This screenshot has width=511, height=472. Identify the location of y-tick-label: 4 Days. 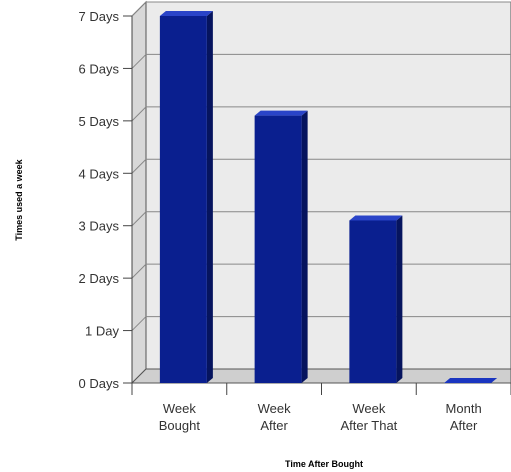
(99, 173).